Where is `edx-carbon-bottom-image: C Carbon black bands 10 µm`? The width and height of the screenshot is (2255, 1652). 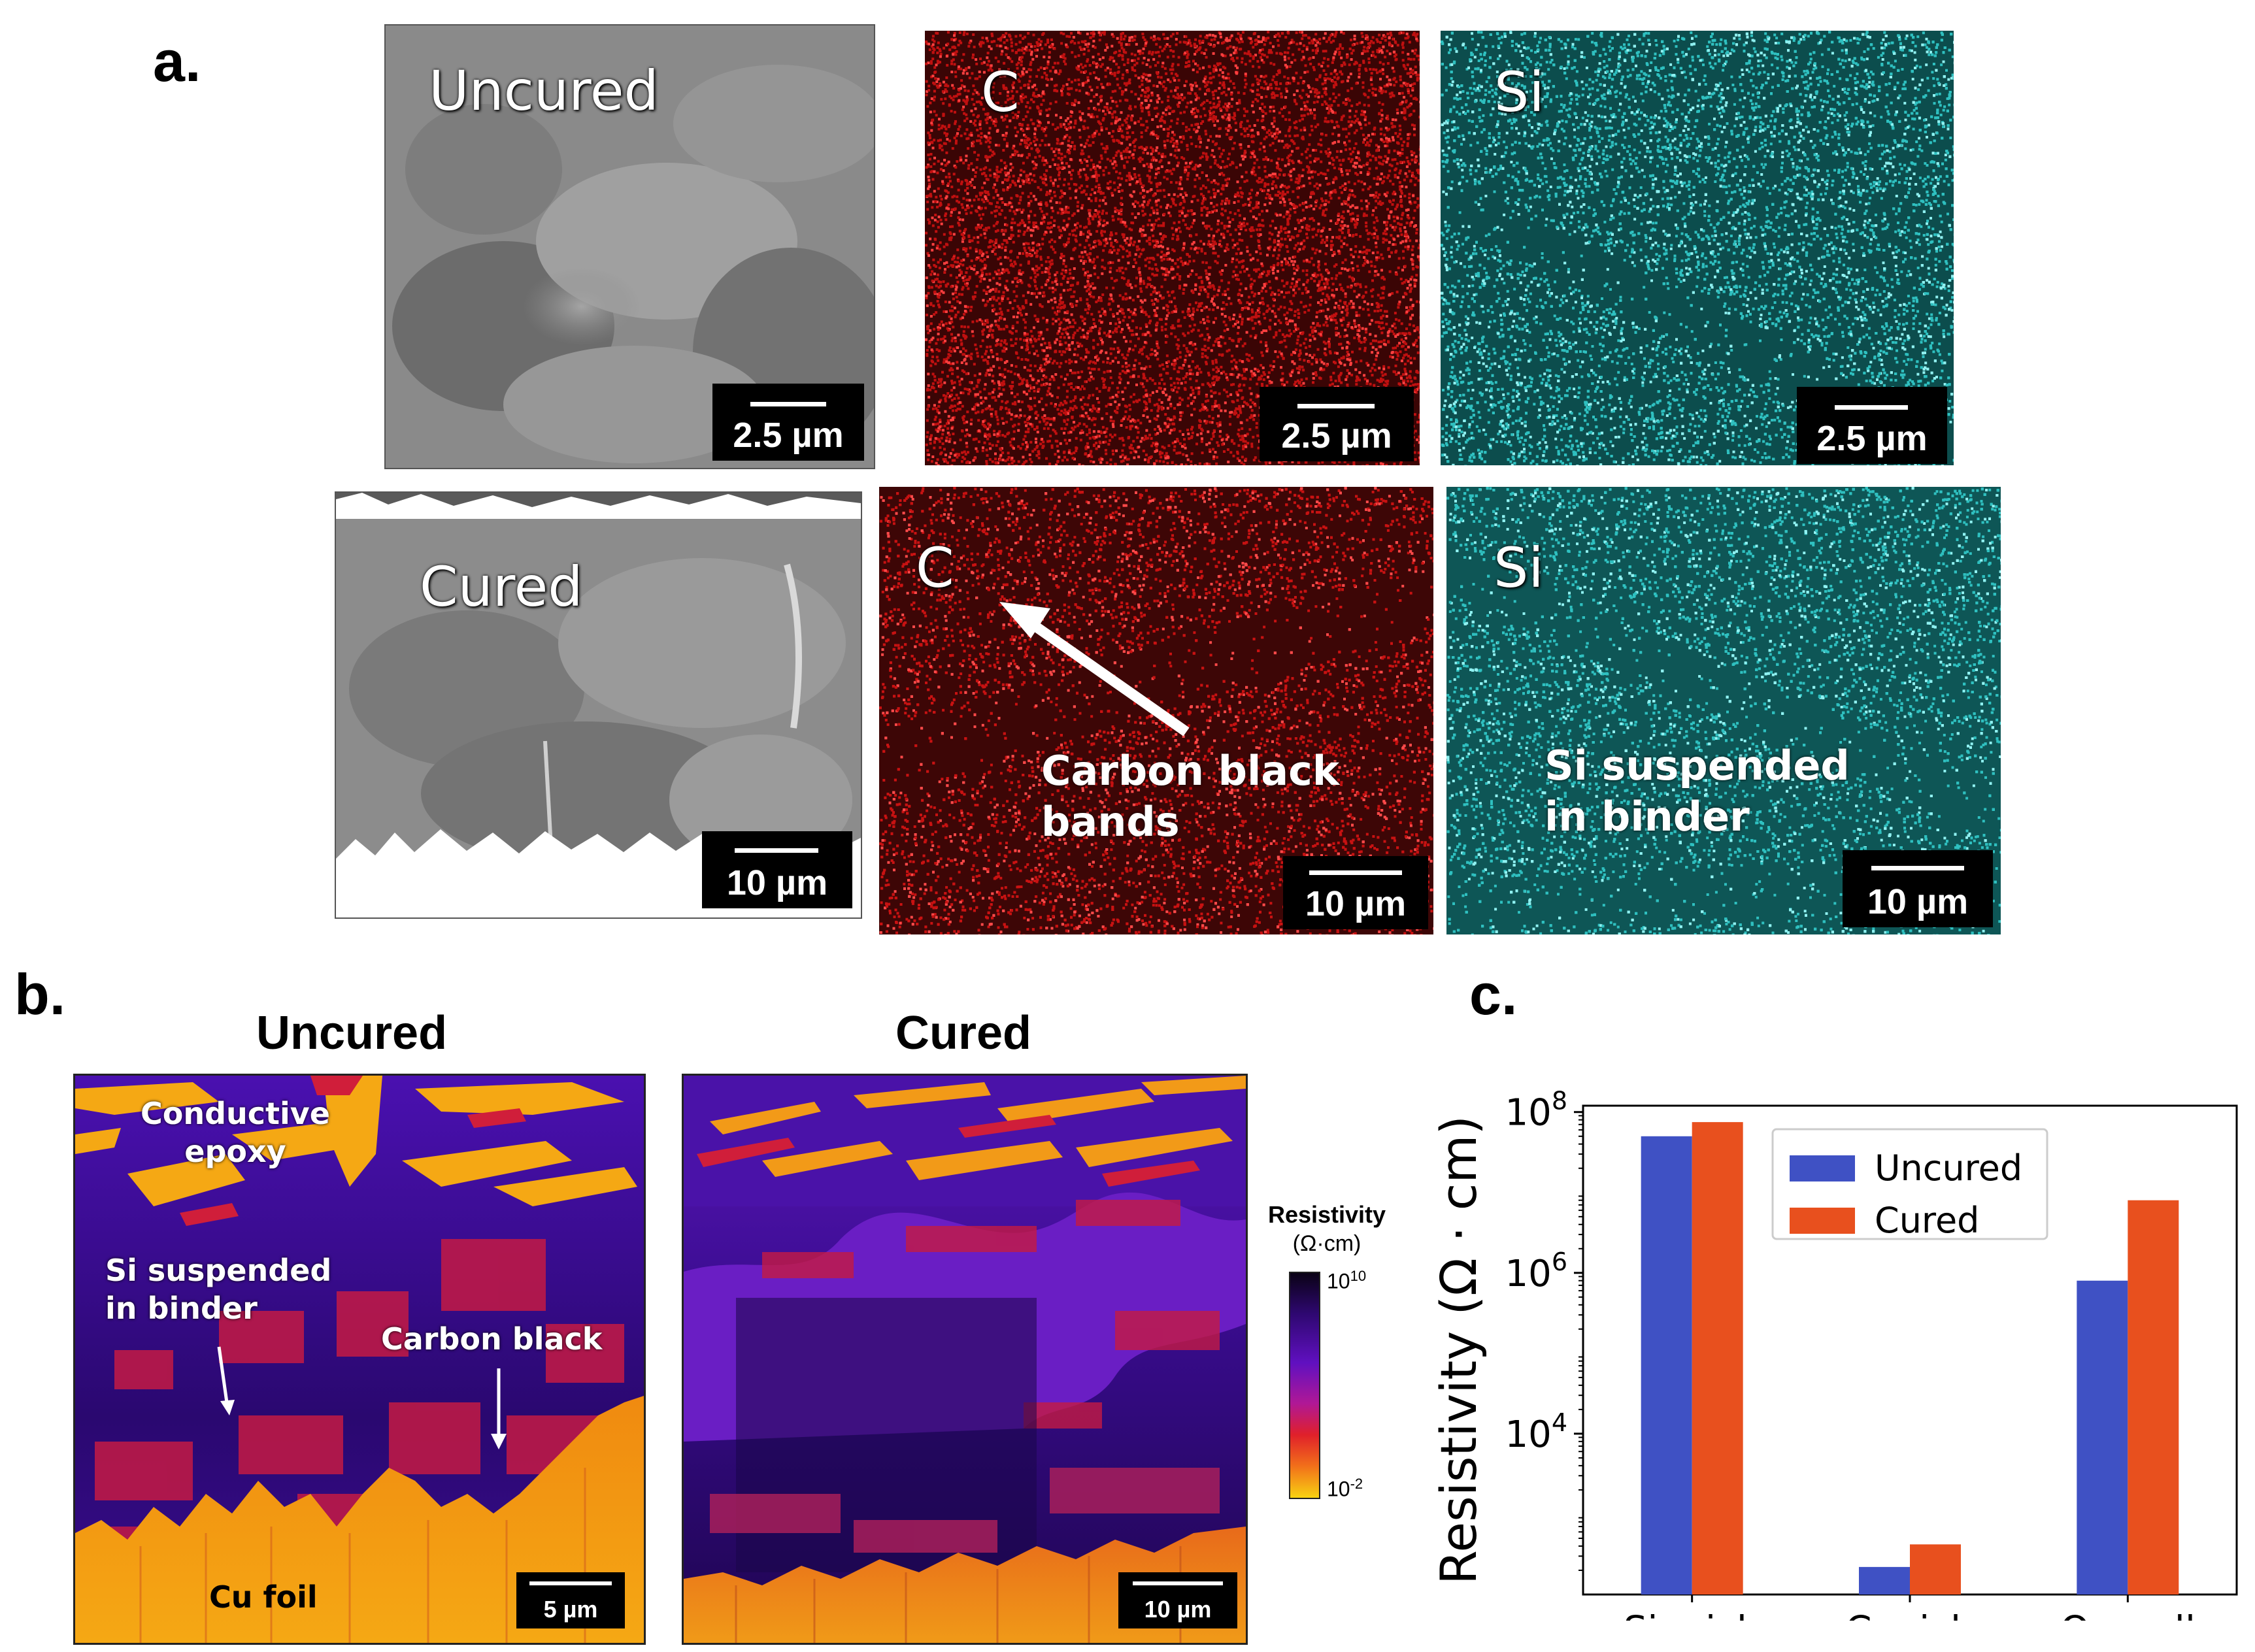 edx-carbon-bottom-image: C Carbon black bands 10 µm is located at coordinates (1156, 710).